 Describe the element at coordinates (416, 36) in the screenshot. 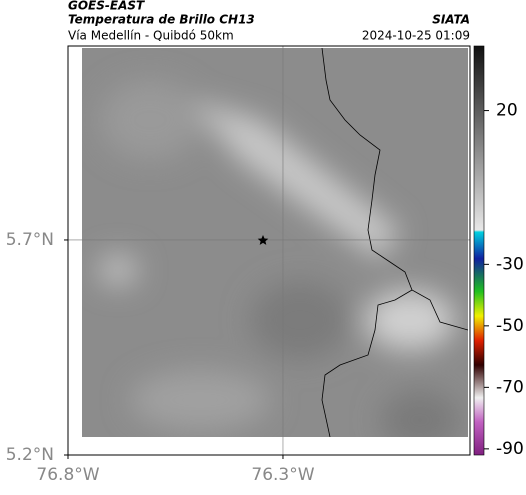

I see `datetime: 2024-10-25 01:09` at that location.